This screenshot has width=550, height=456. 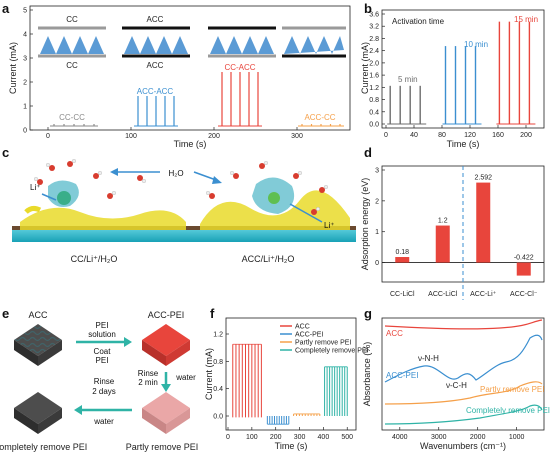 What do you see at coordinates (428, 358) in the screenshot?
I see `annotation-nh: ν-N-H` at bounding box center [428, 358].